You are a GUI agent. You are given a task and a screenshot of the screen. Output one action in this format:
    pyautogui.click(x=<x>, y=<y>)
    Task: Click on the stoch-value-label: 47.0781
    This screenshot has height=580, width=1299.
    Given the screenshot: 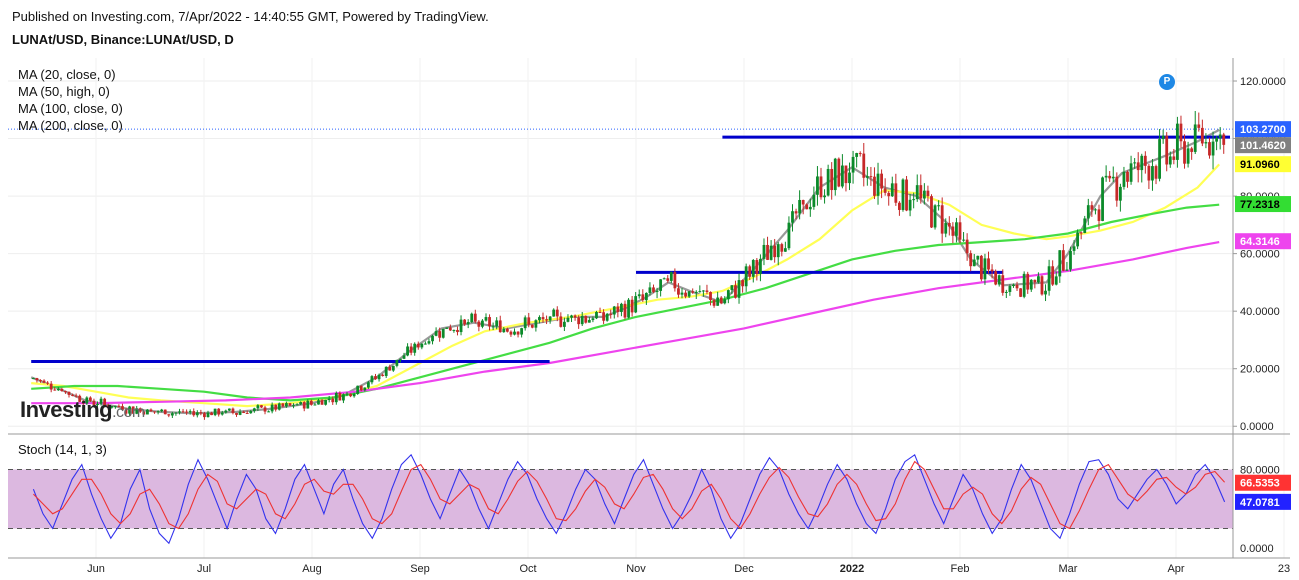 What is the action you would take?
    pyautogui.click(x=1260, y=503)
    